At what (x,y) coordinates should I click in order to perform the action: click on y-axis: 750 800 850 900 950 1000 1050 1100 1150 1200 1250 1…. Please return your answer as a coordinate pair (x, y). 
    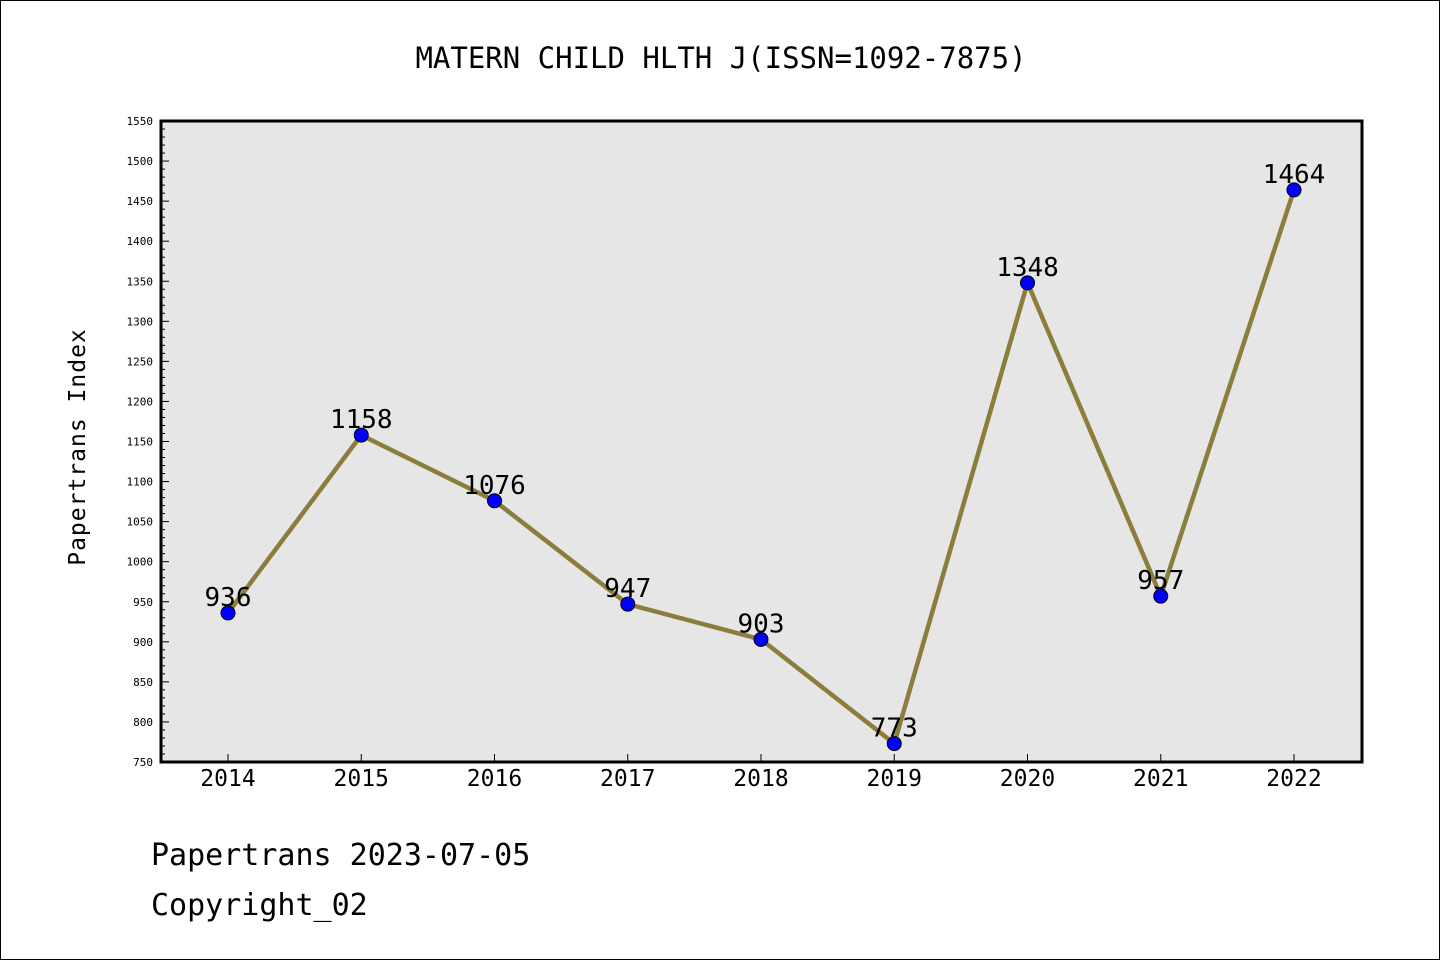
    Looking at the image, I should click on (148, 442).